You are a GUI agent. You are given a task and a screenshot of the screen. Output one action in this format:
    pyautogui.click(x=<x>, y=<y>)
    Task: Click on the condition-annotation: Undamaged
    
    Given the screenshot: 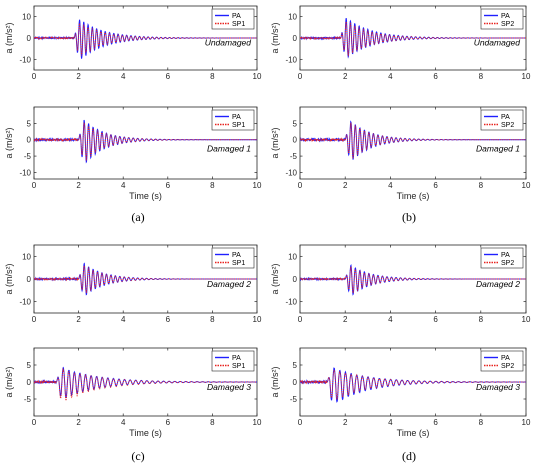 What is the action you would take?
    pyautogui.click(x=228, y=43)
    